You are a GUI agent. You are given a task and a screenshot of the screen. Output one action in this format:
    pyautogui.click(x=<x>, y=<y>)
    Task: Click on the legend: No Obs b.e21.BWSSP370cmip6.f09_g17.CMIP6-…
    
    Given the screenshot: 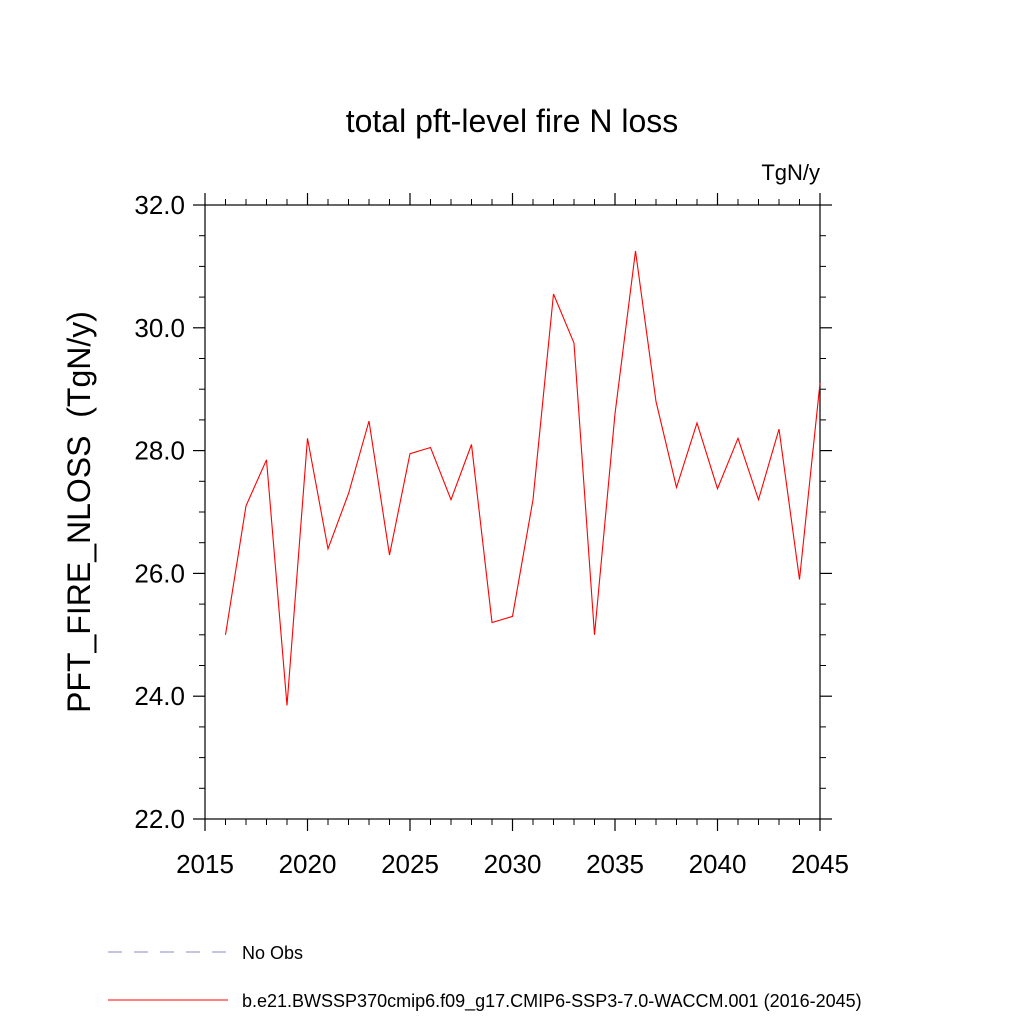 What is the action you would take?
    pyautogui.click(x=485, y=977)
    